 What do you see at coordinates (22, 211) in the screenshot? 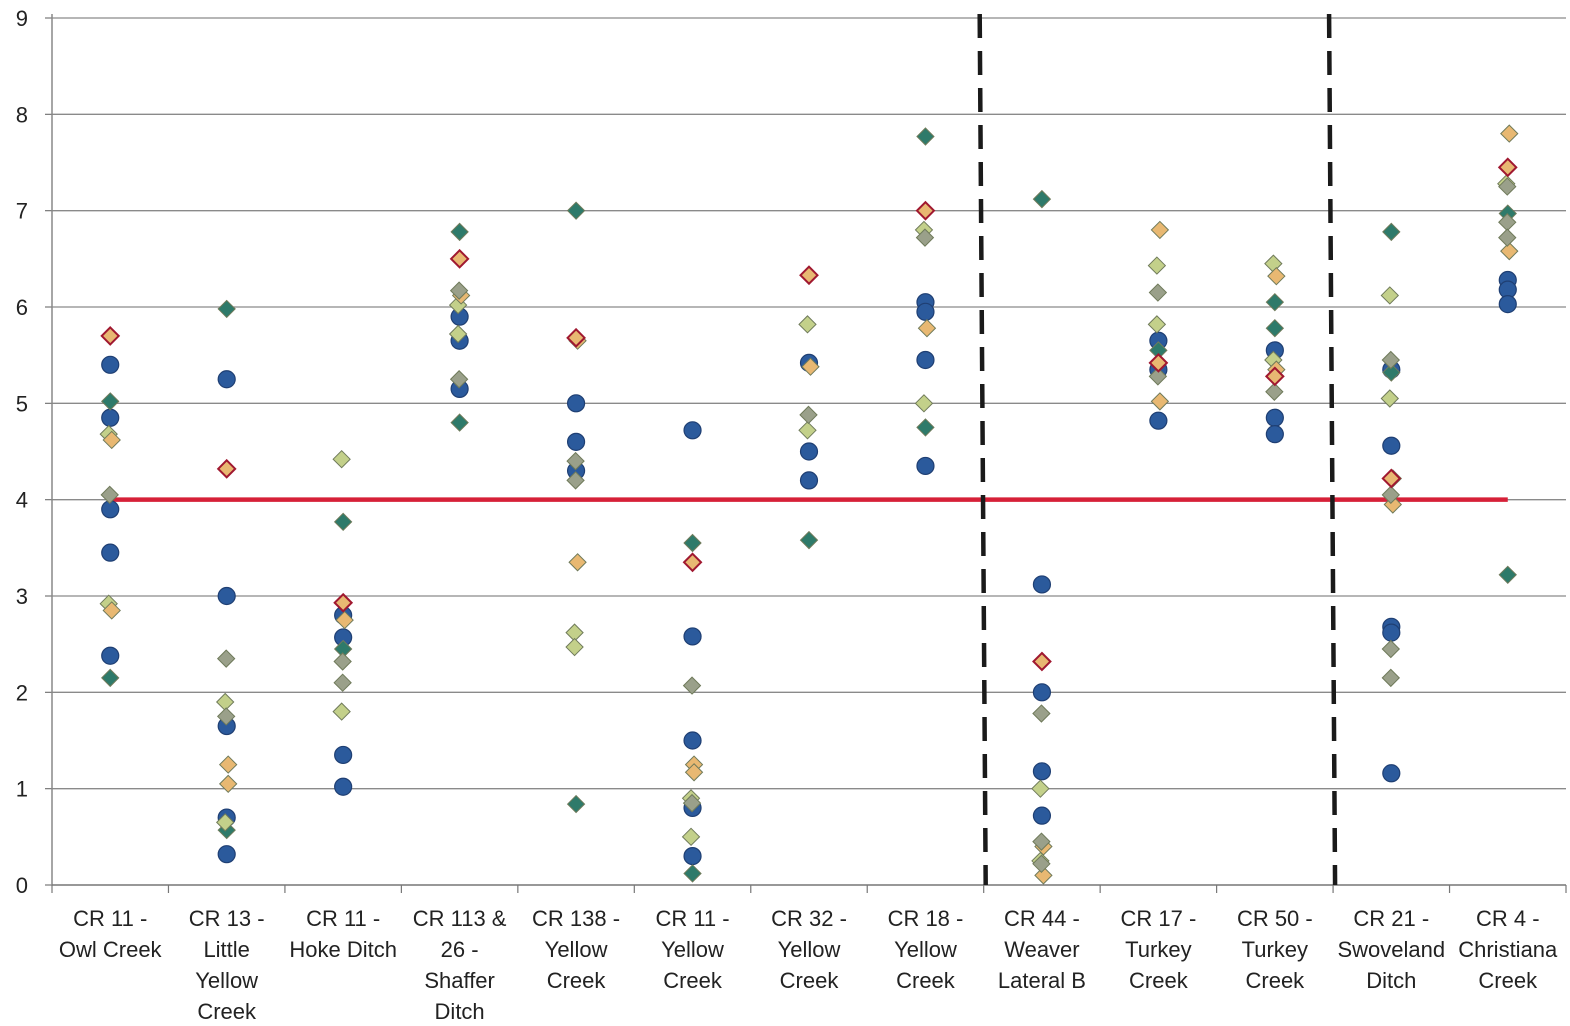
I see `y-tick-label: 7` at bounding box center [22, 211].